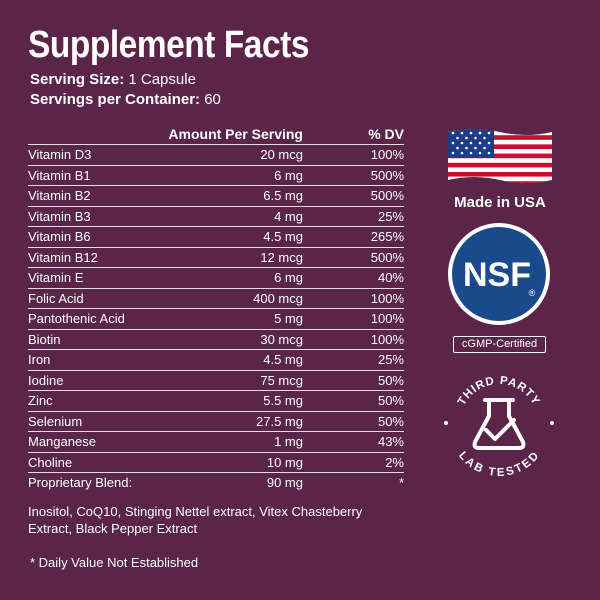 Image resolution: width=600 pixels, height=600 pixels. Describe the element at coordinates (386, 134) in the screenshot. I see `dv-header: % DV` at that location.